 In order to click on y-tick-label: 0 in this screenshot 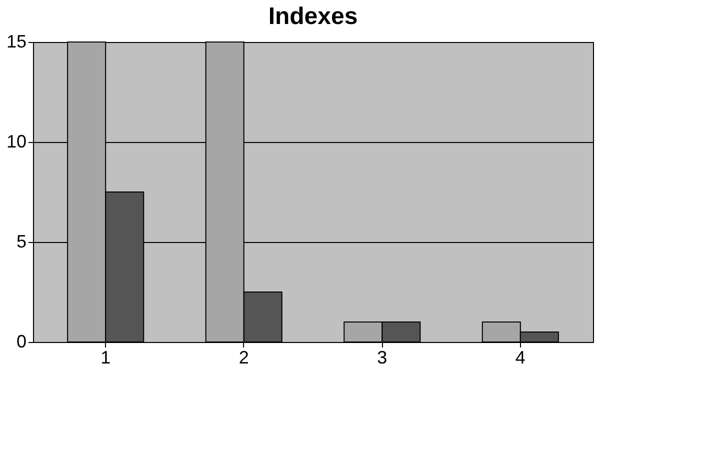, I will do `click(21, 342)`.